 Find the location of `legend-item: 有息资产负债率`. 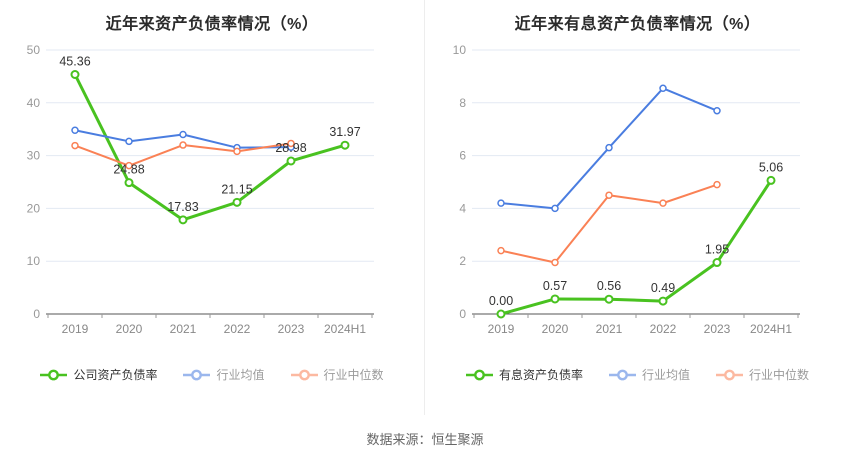

legend-item: 有息资产负债率 is located at coordinates (524, 374).